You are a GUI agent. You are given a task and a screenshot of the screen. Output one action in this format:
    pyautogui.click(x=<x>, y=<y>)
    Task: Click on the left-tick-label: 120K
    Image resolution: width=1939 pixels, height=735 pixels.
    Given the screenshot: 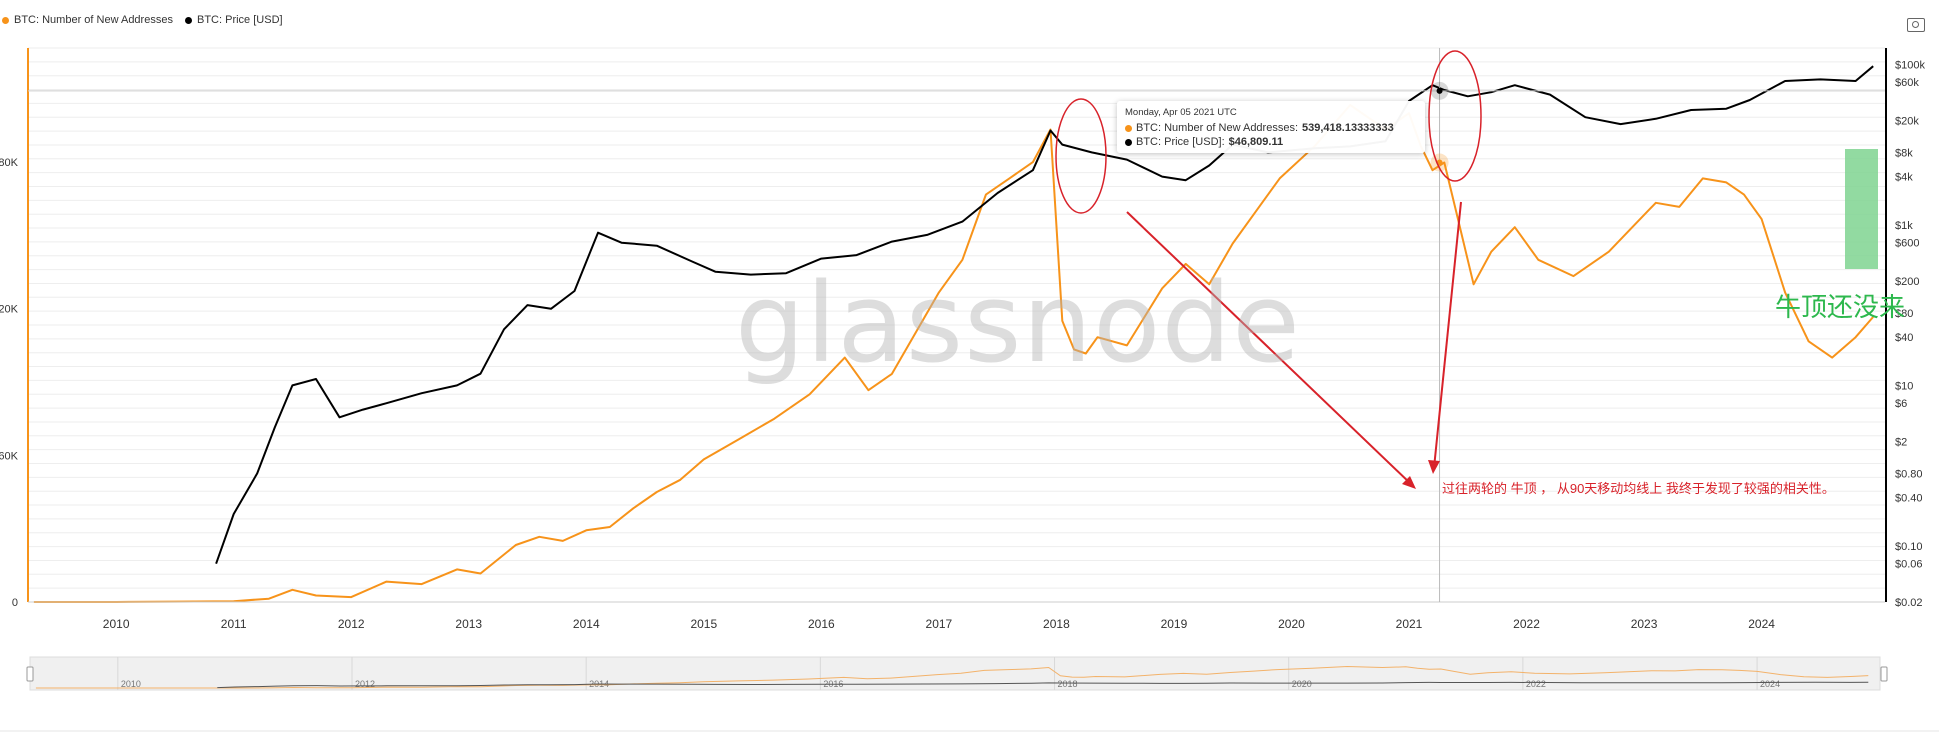 What is the action you would take?
    pyautogui.click(x=9, y=310)
    